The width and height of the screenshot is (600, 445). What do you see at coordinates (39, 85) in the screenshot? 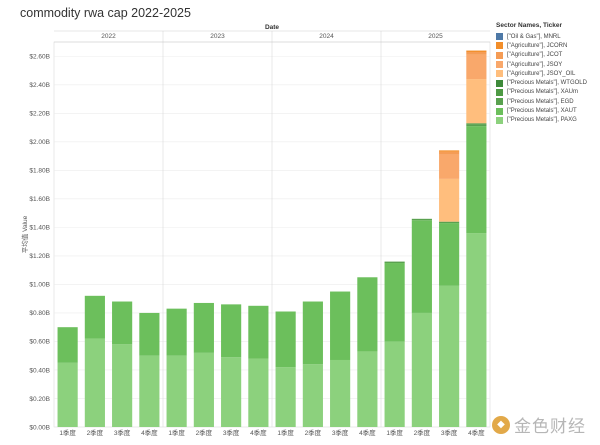
I see `y-tick-label: $2.40B` at bounding box center [39, 85].